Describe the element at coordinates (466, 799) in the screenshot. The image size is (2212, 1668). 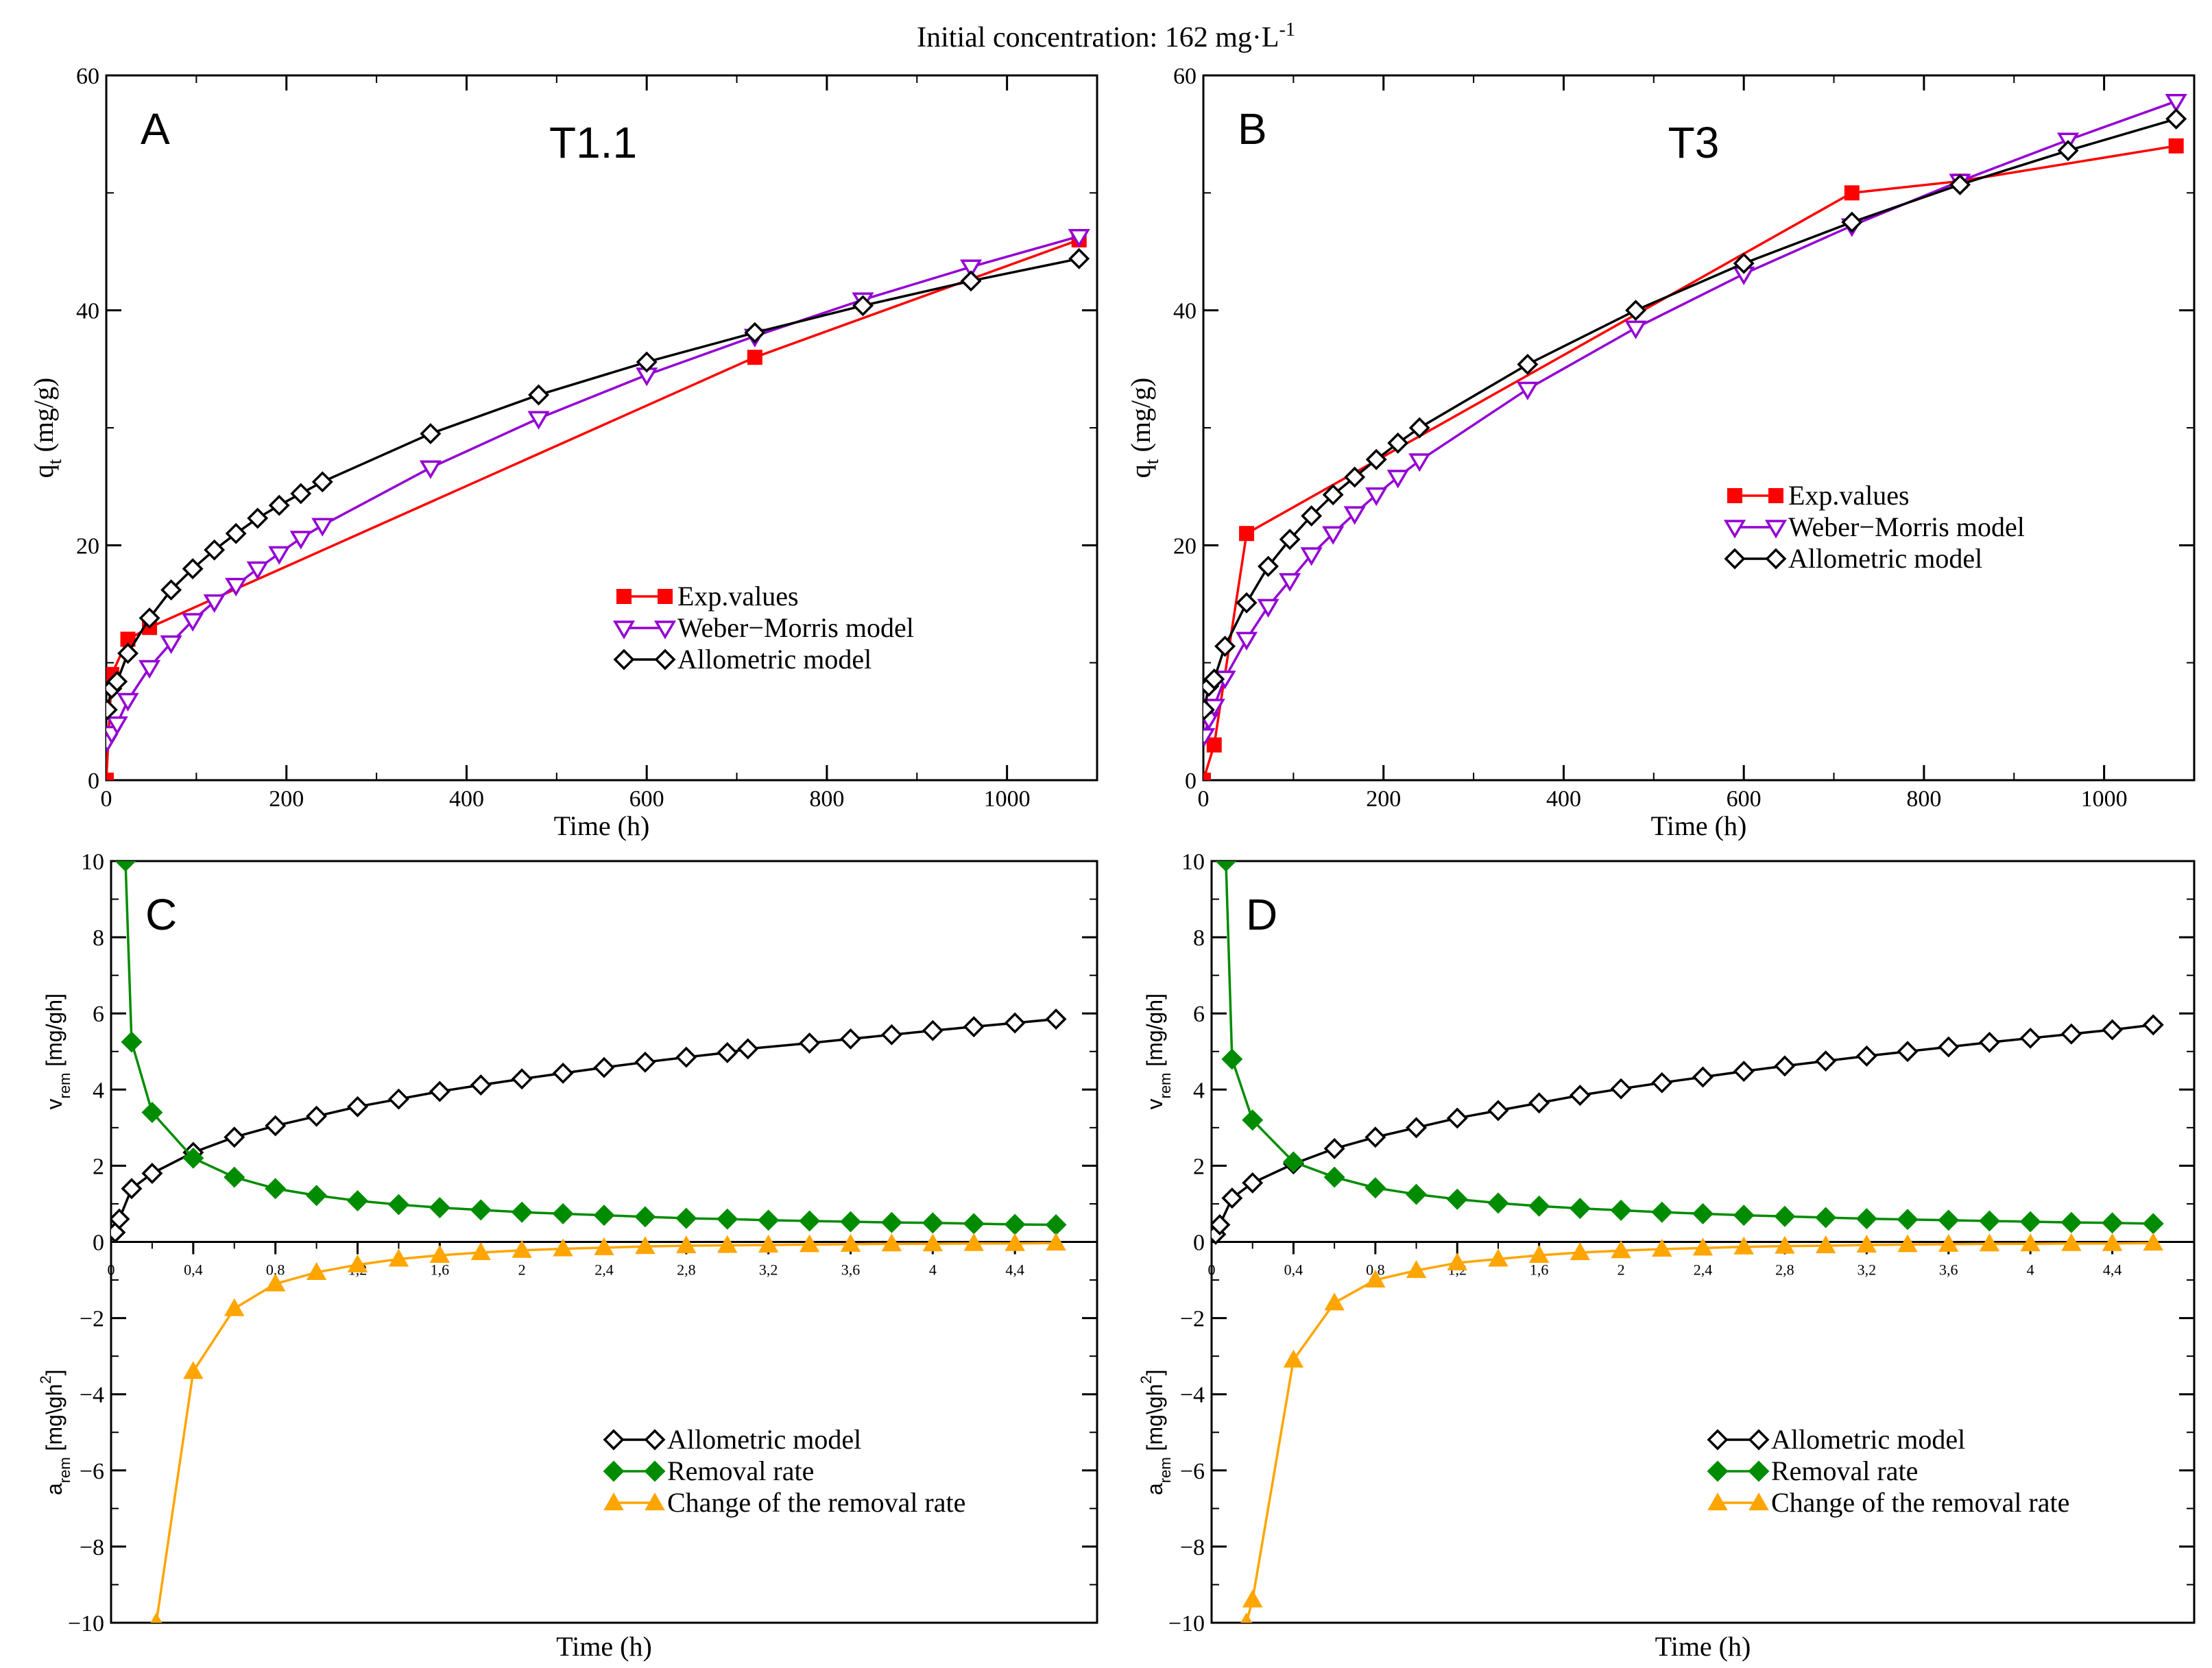
I see `x-tick-label: 400` at that location.